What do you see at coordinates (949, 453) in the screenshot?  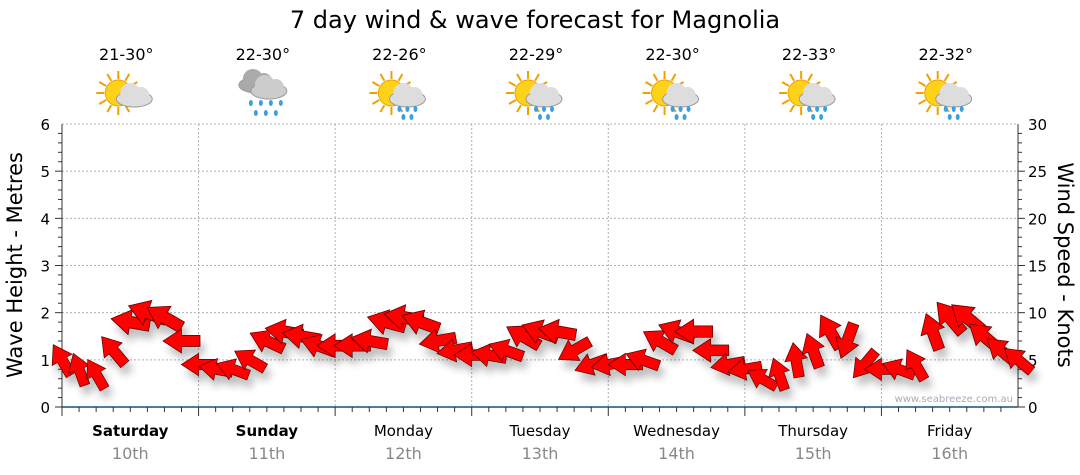 I see `day-date: 16th` at bounding box center [949, 453].